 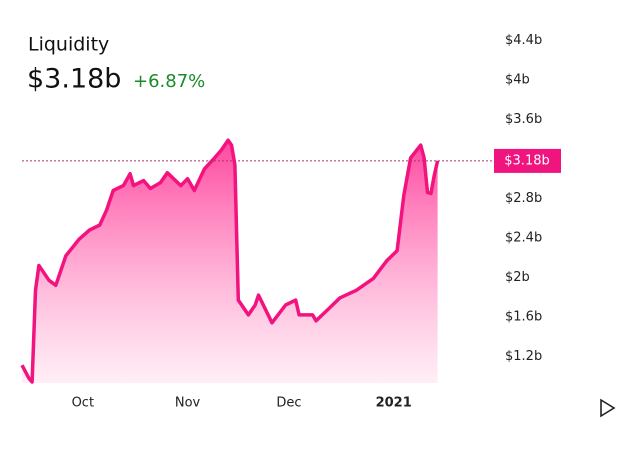 What do you see at coordinates (169, 81) in the screenshot?
I see `change: +6.87%` at bounding box center [169, 81].